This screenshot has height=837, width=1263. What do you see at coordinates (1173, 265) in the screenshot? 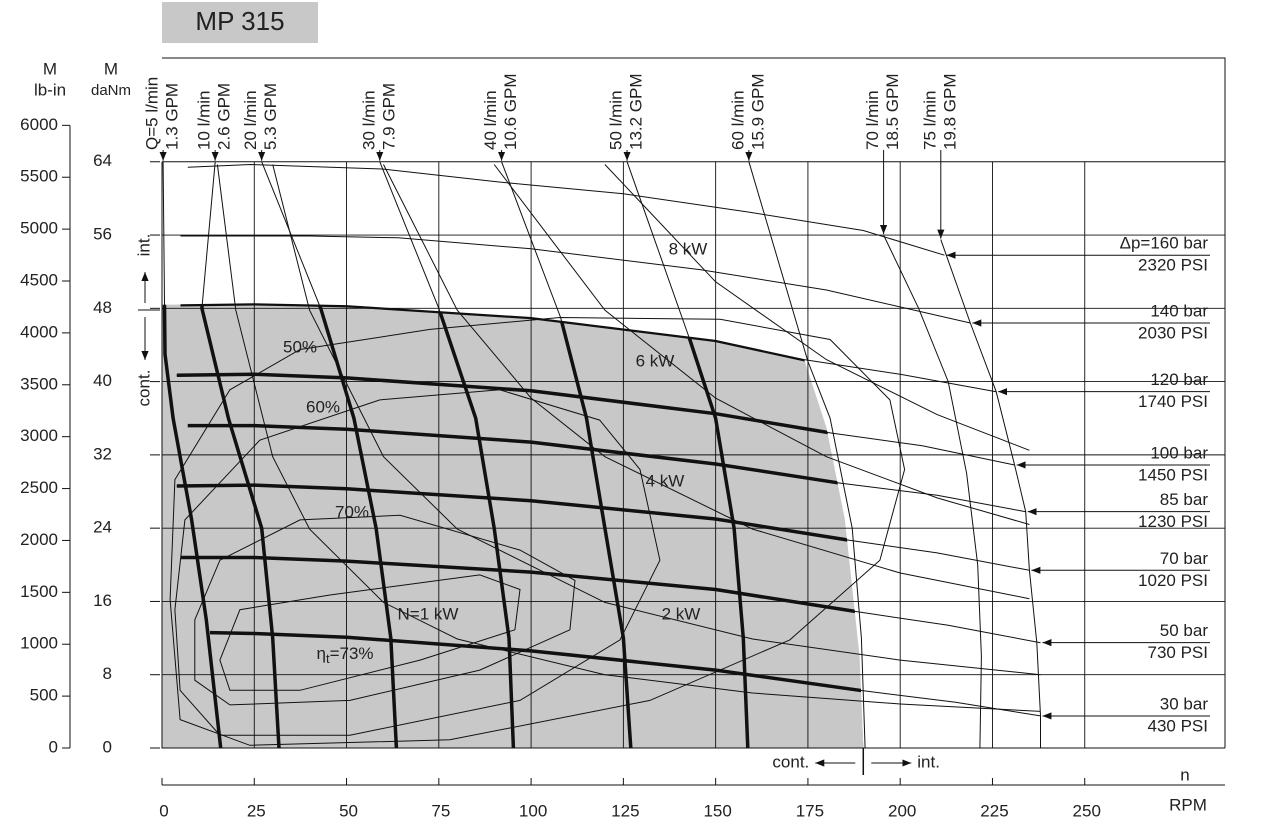
I see `pressure-psi: 2320 PSI` at bounding box center [1173, 265].